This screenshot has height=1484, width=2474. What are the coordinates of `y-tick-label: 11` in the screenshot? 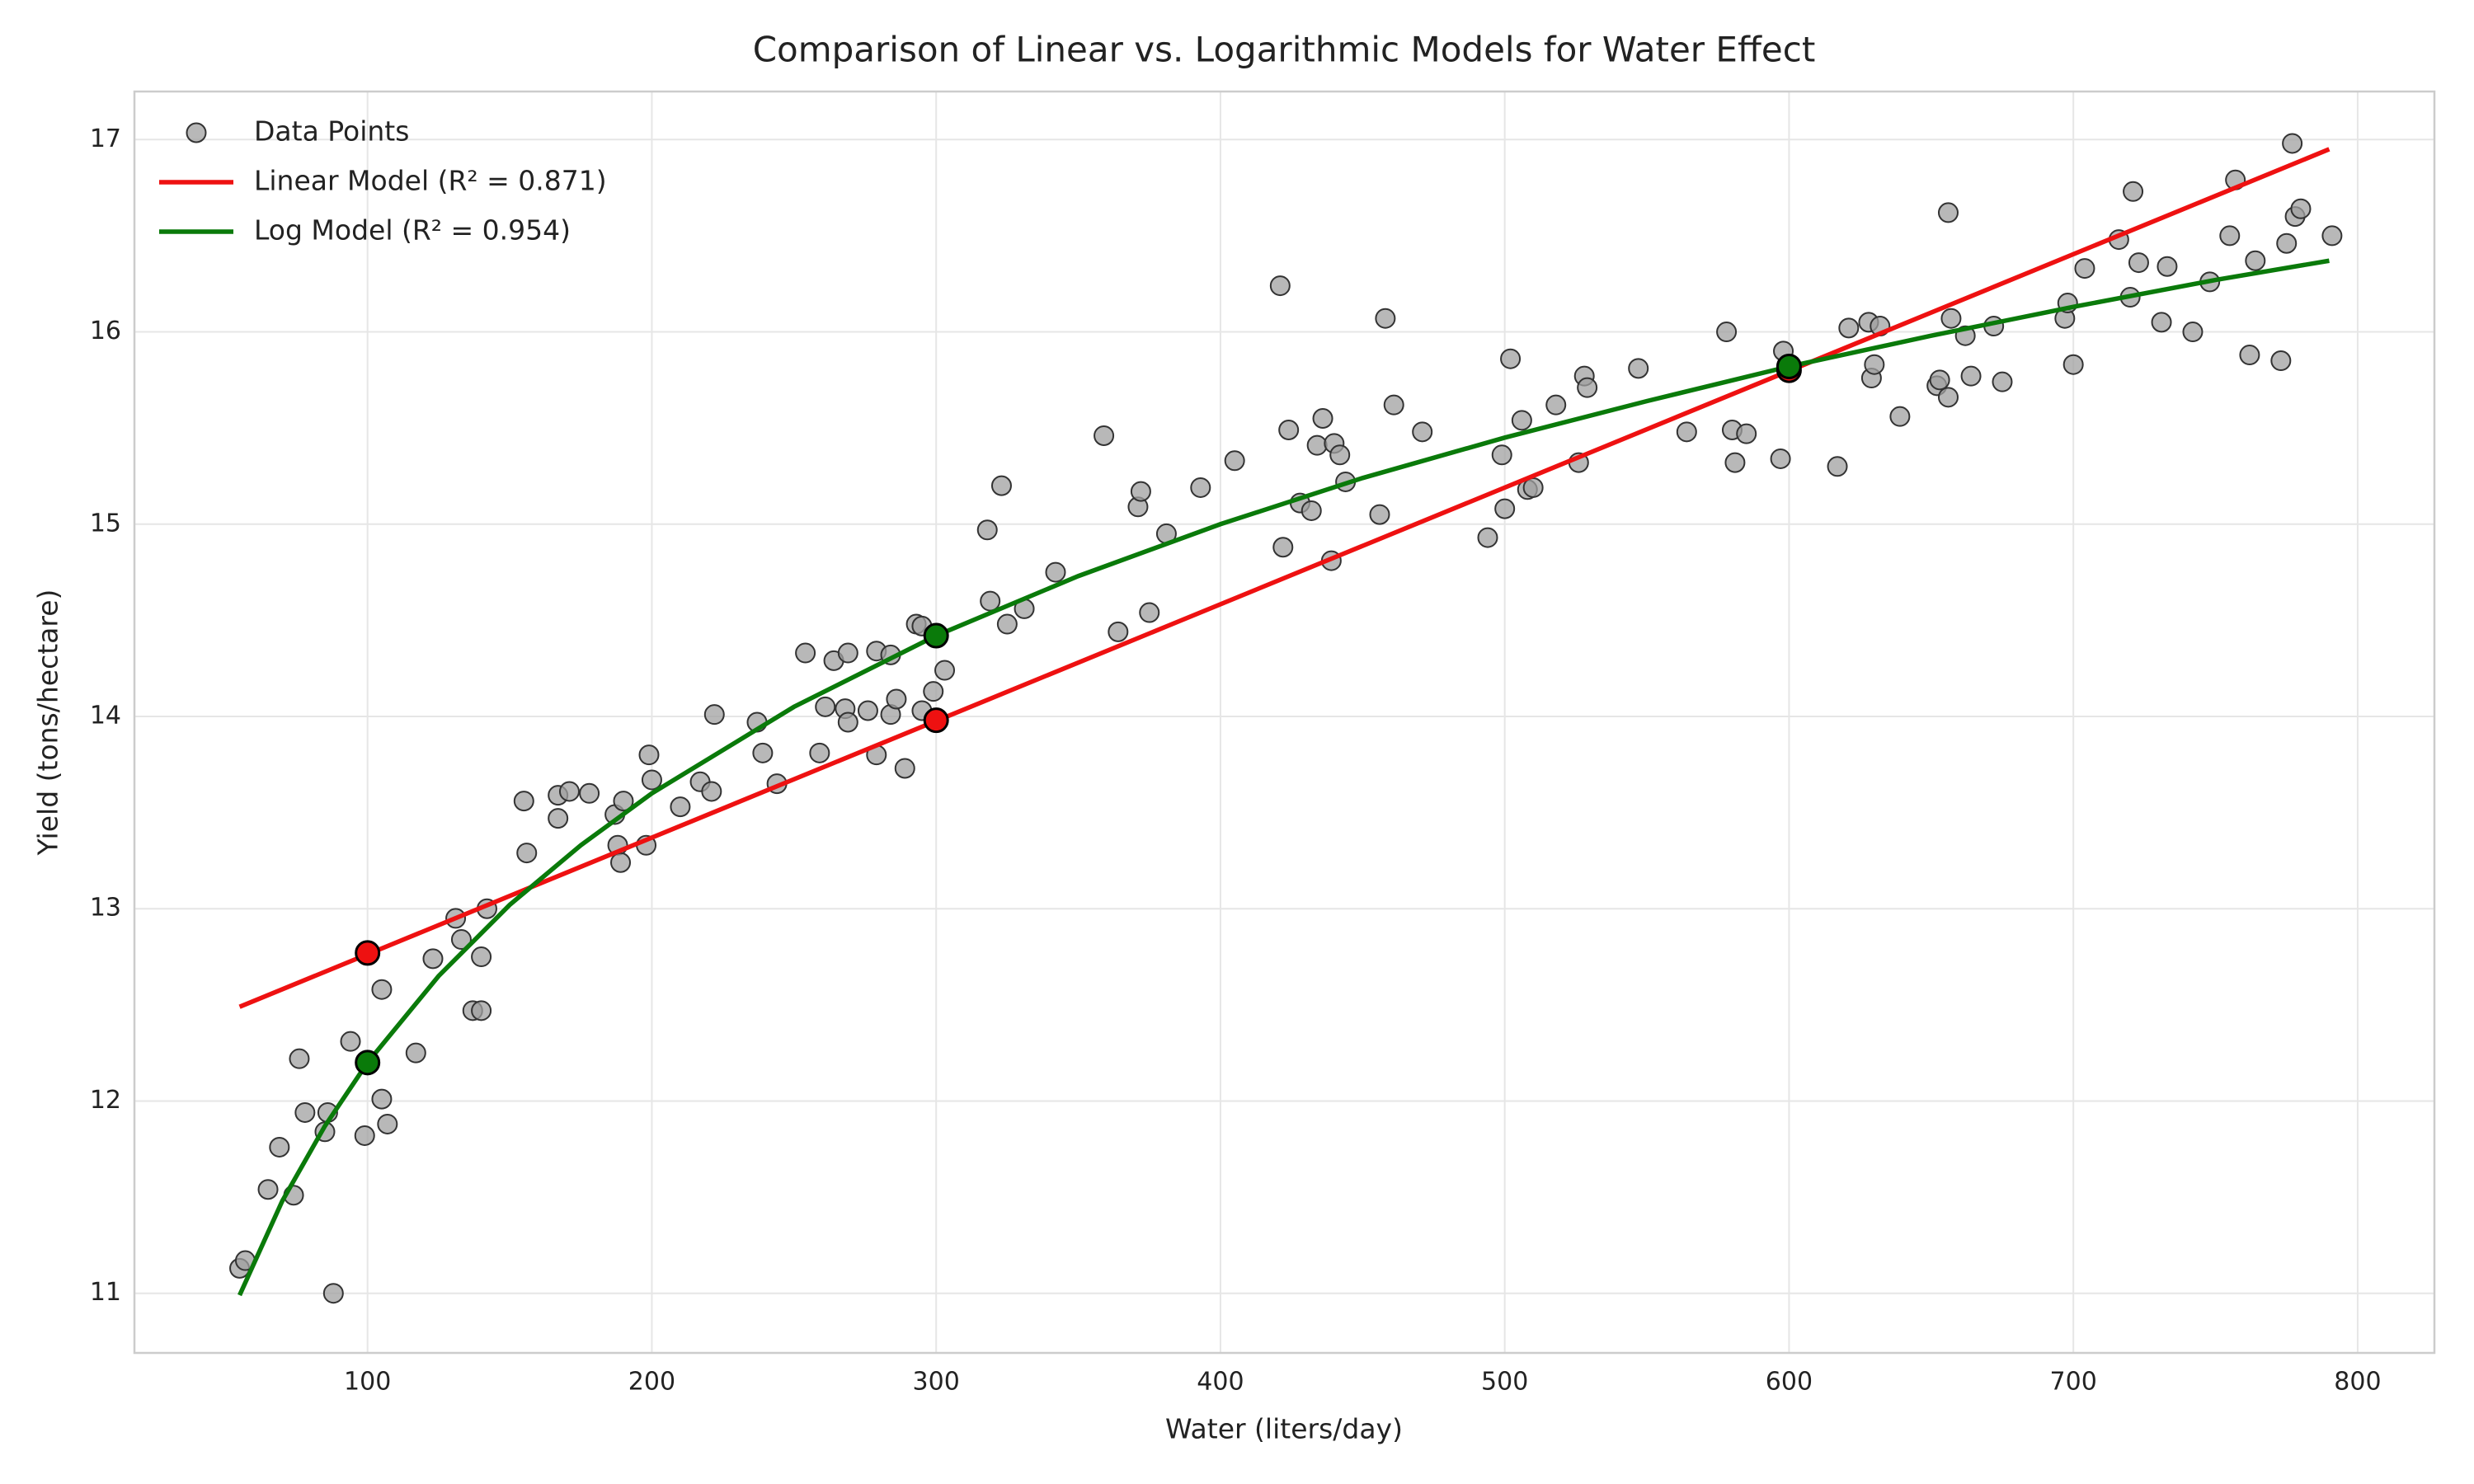 It's located at (105, 1292).